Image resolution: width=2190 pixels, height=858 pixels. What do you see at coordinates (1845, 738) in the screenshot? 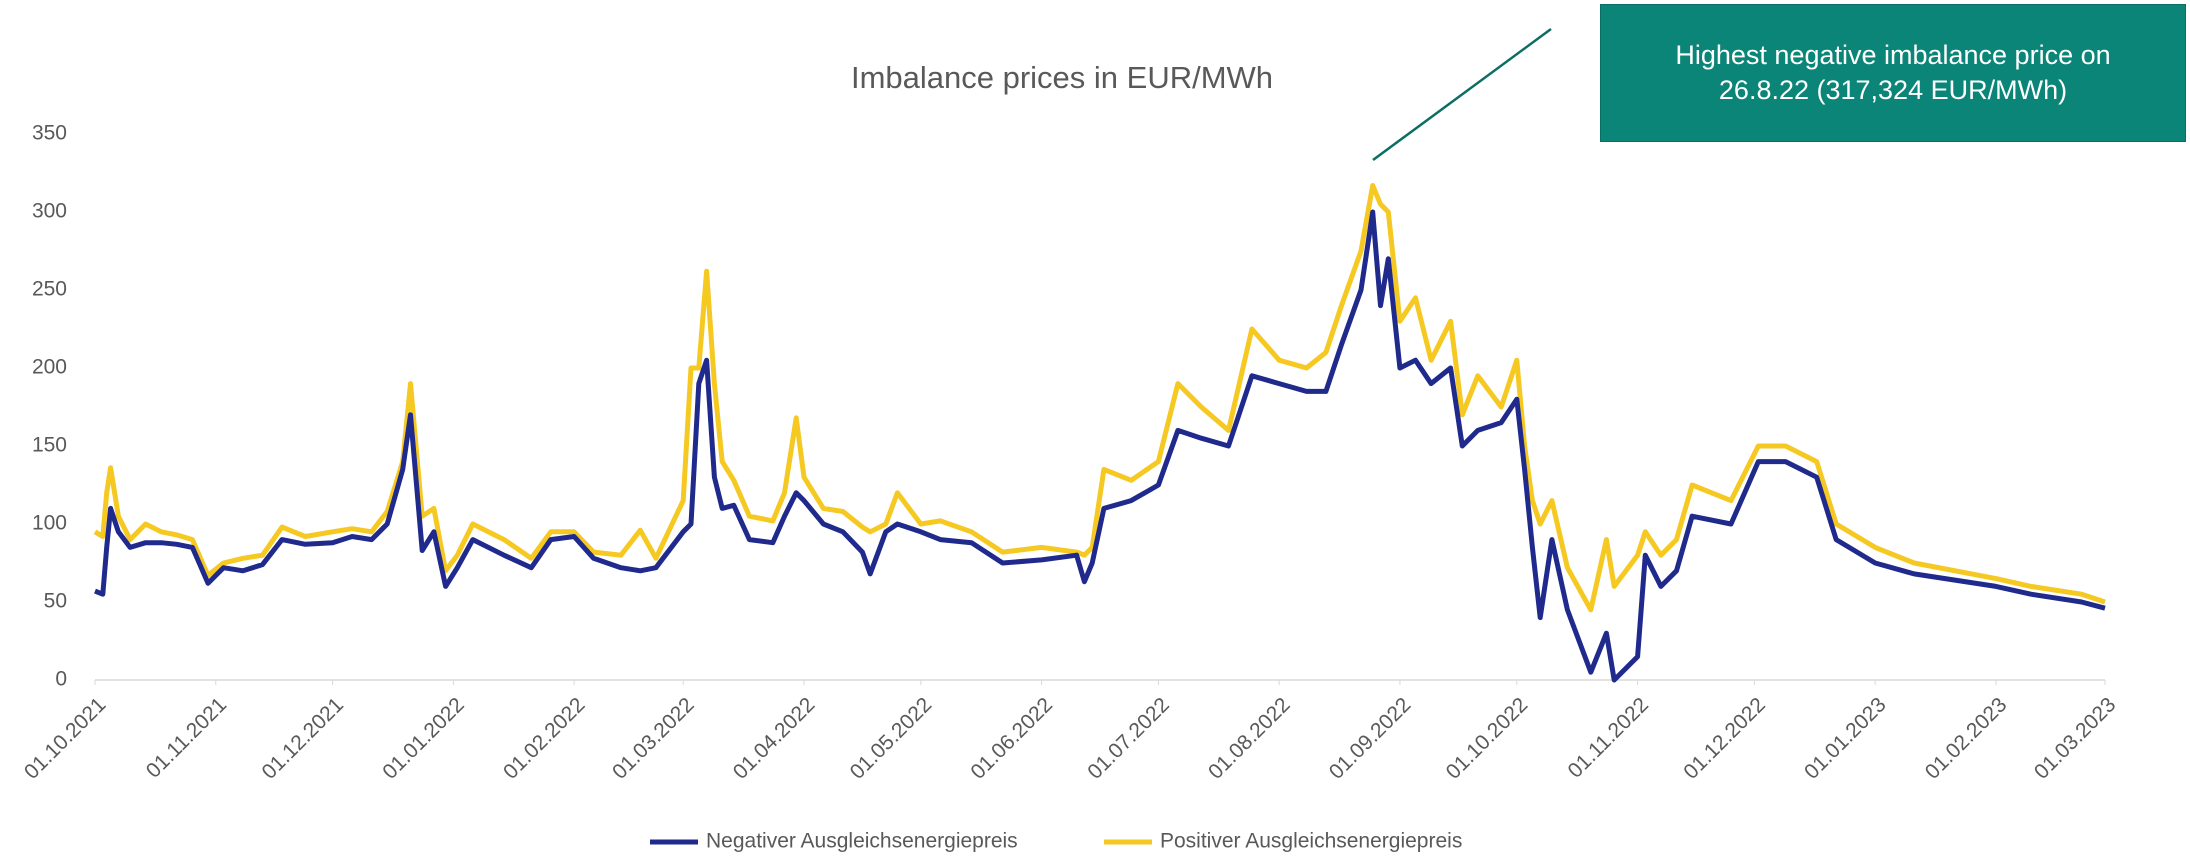
I see `x-tick-label: 01.01.2023` at bounding box center [1845, 738].